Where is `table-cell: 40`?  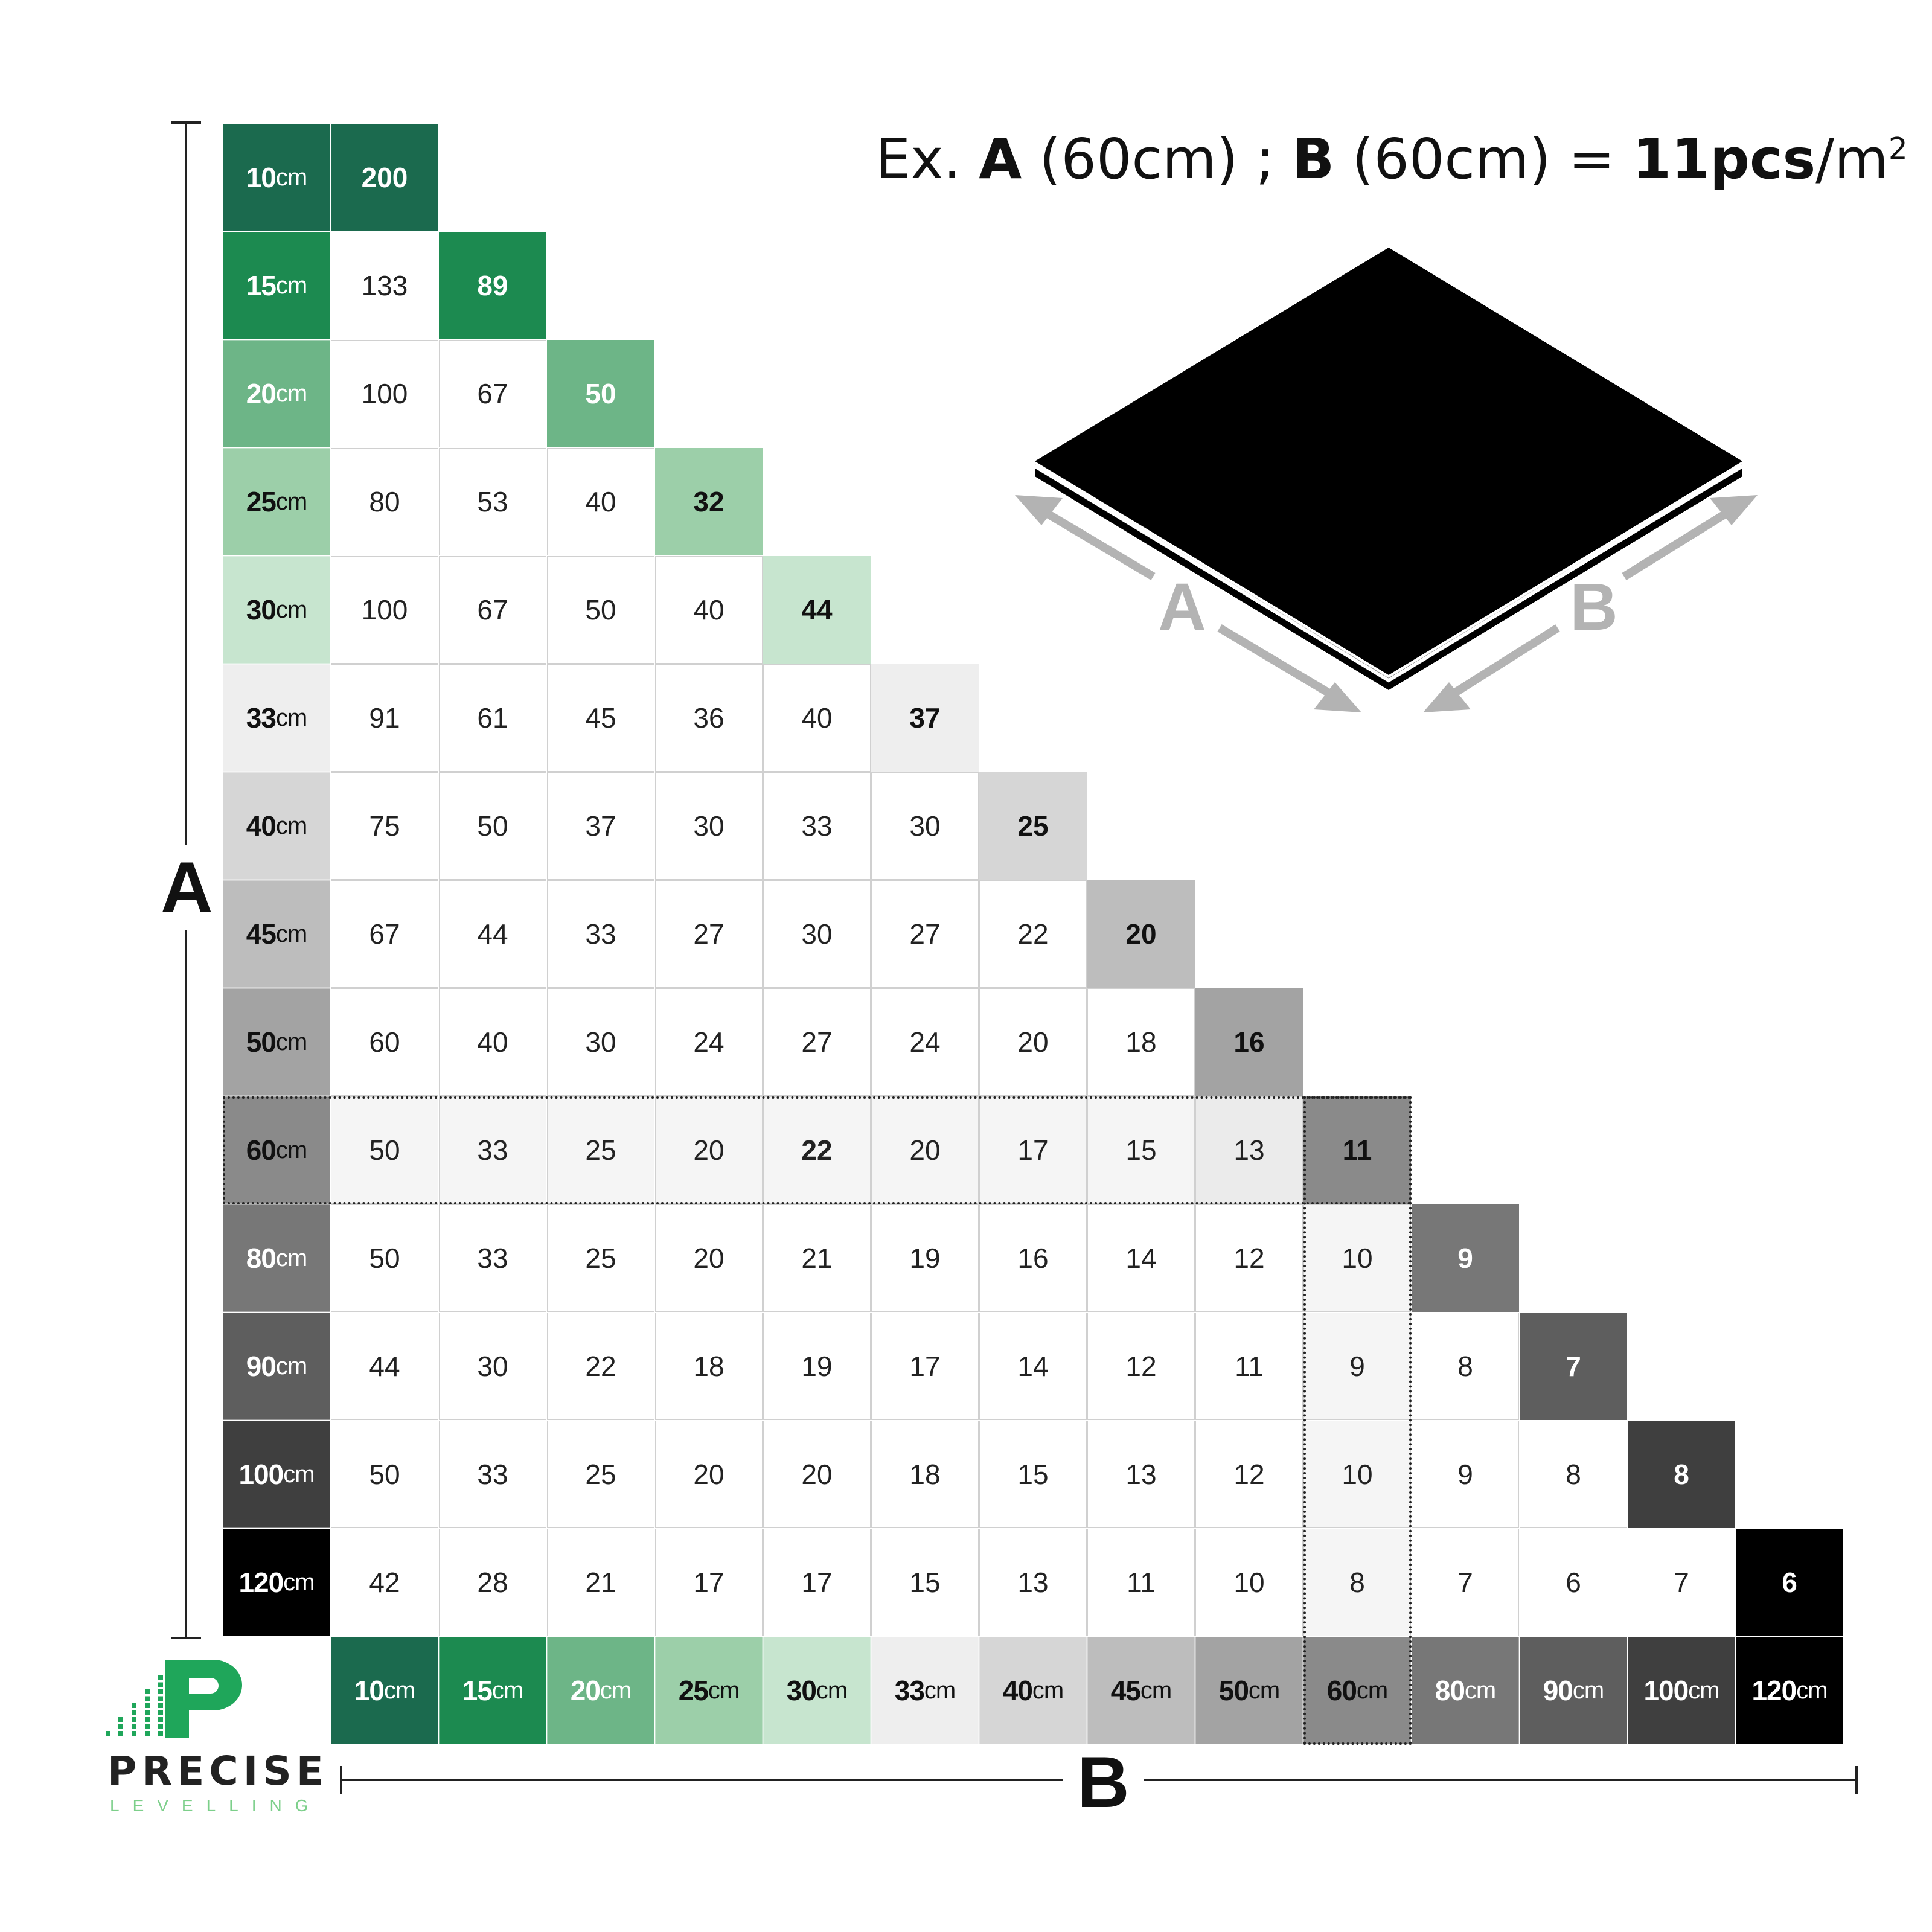 table-cell: 40 is located at coordinates (709, 610).